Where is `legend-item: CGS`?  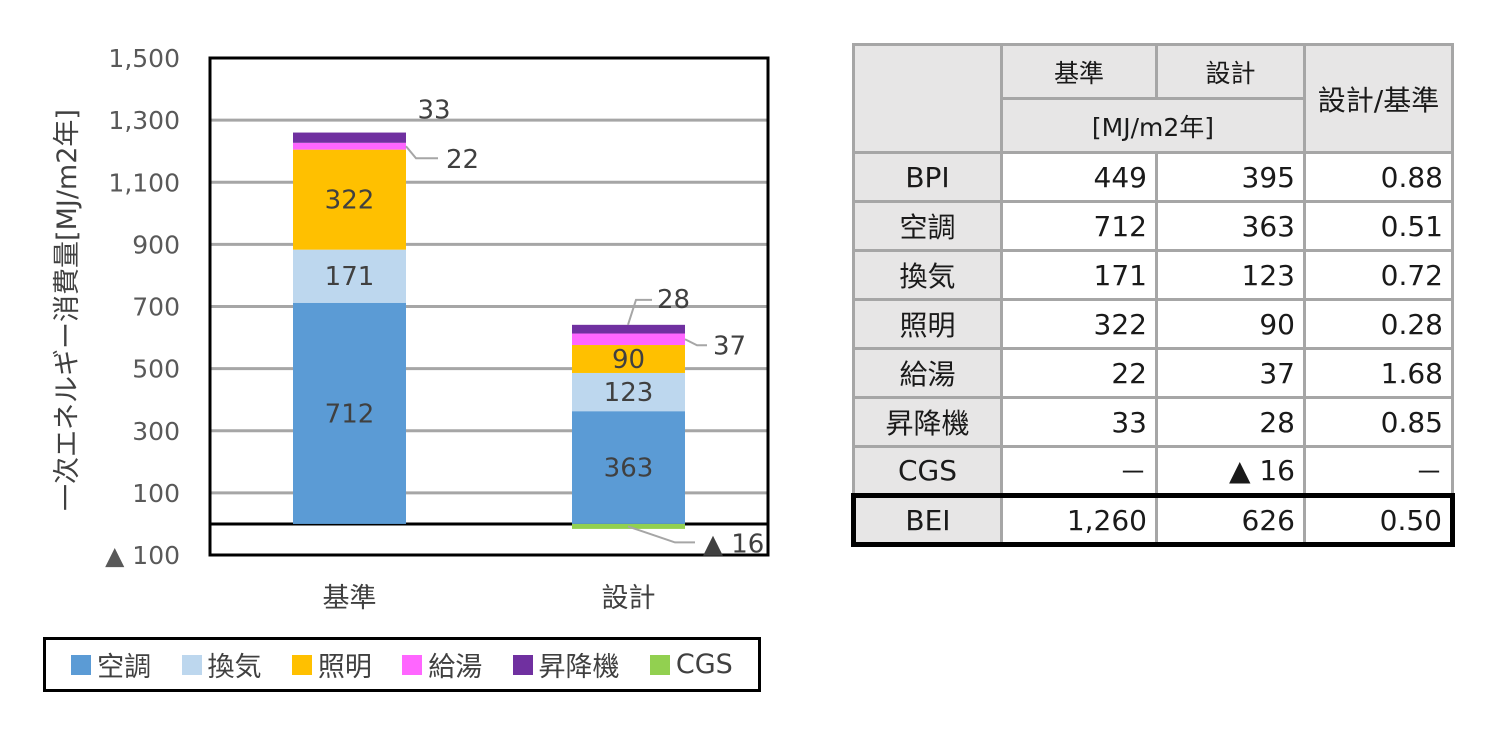
legend-item: CGS is located at coordinates (691, 664).